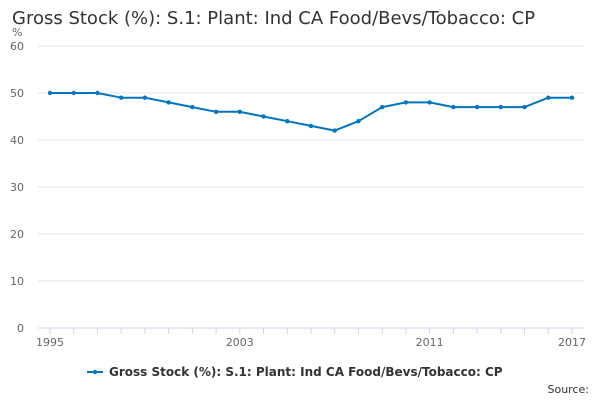 The height and width of the screenshot is (400, 600). I want to click on y-tick-label: 10, so click(17, 281).